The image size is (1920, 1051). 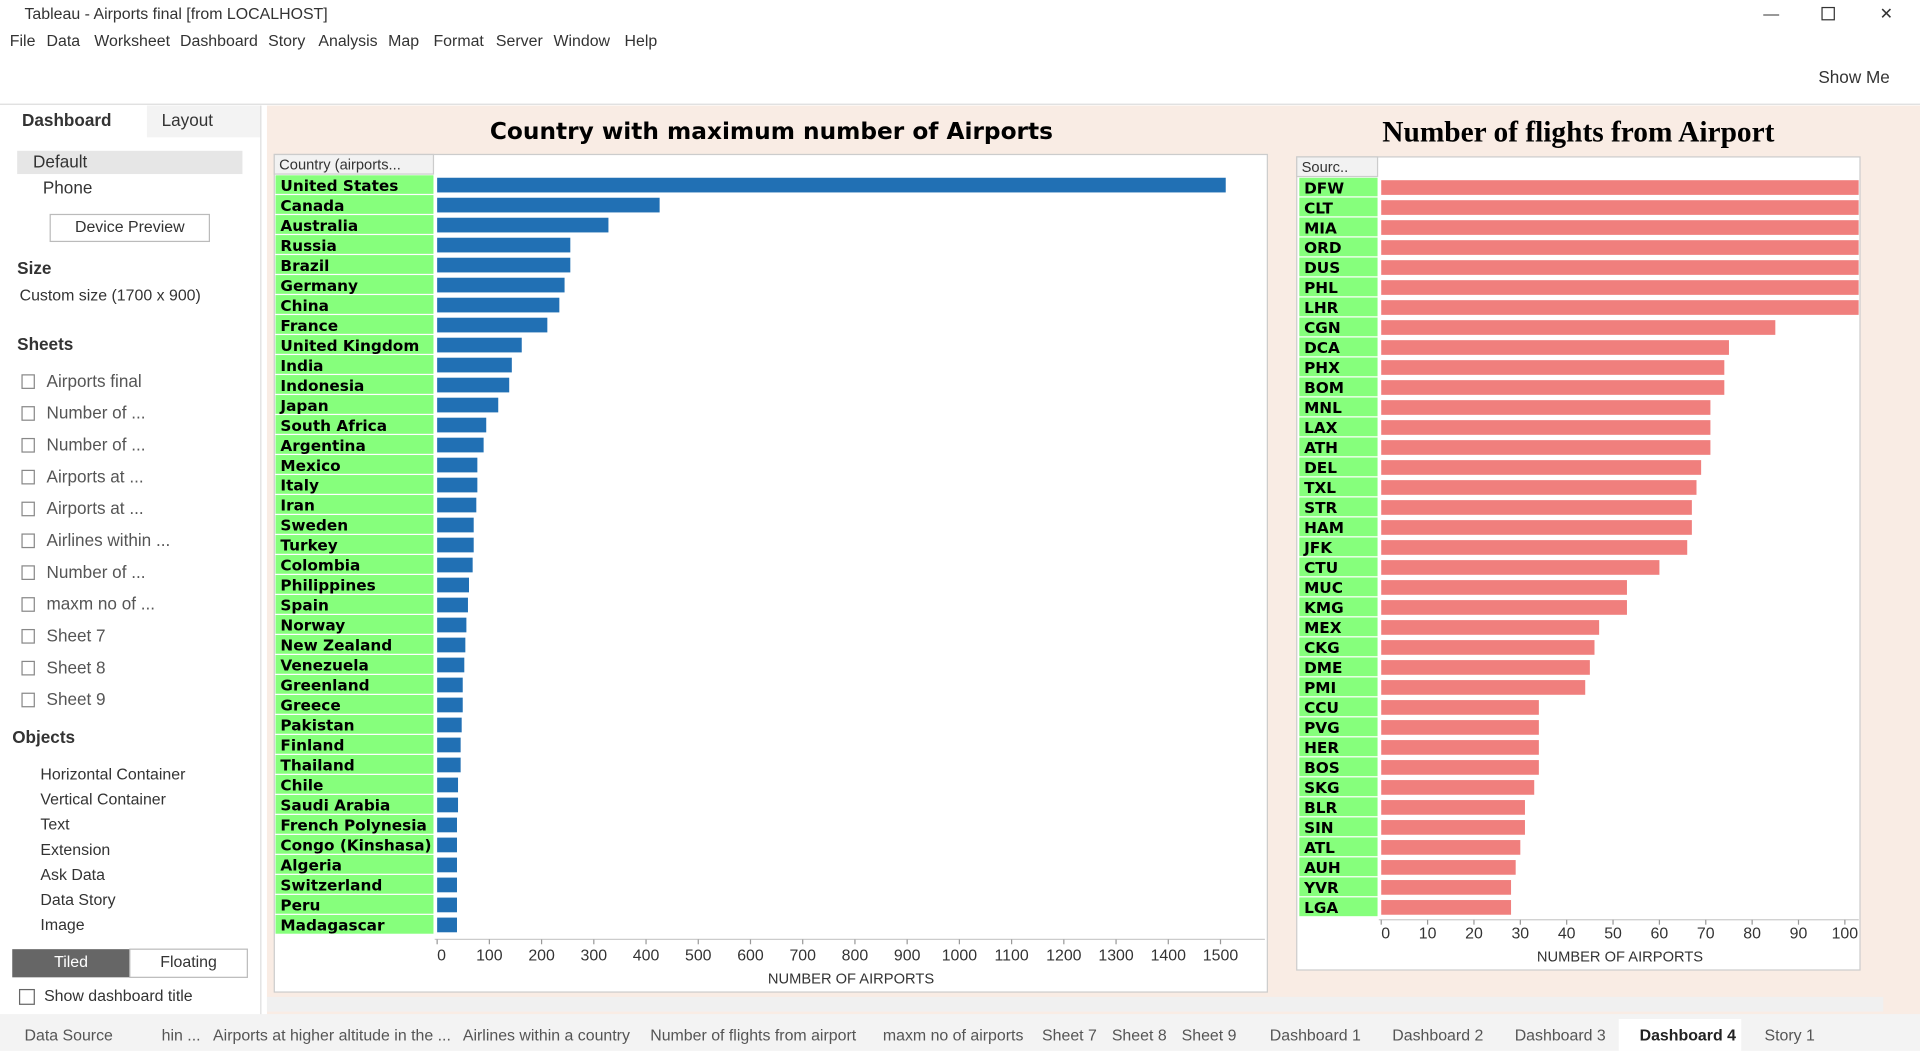 I want to click on menu-item: Window, so click(x=581, y=41).